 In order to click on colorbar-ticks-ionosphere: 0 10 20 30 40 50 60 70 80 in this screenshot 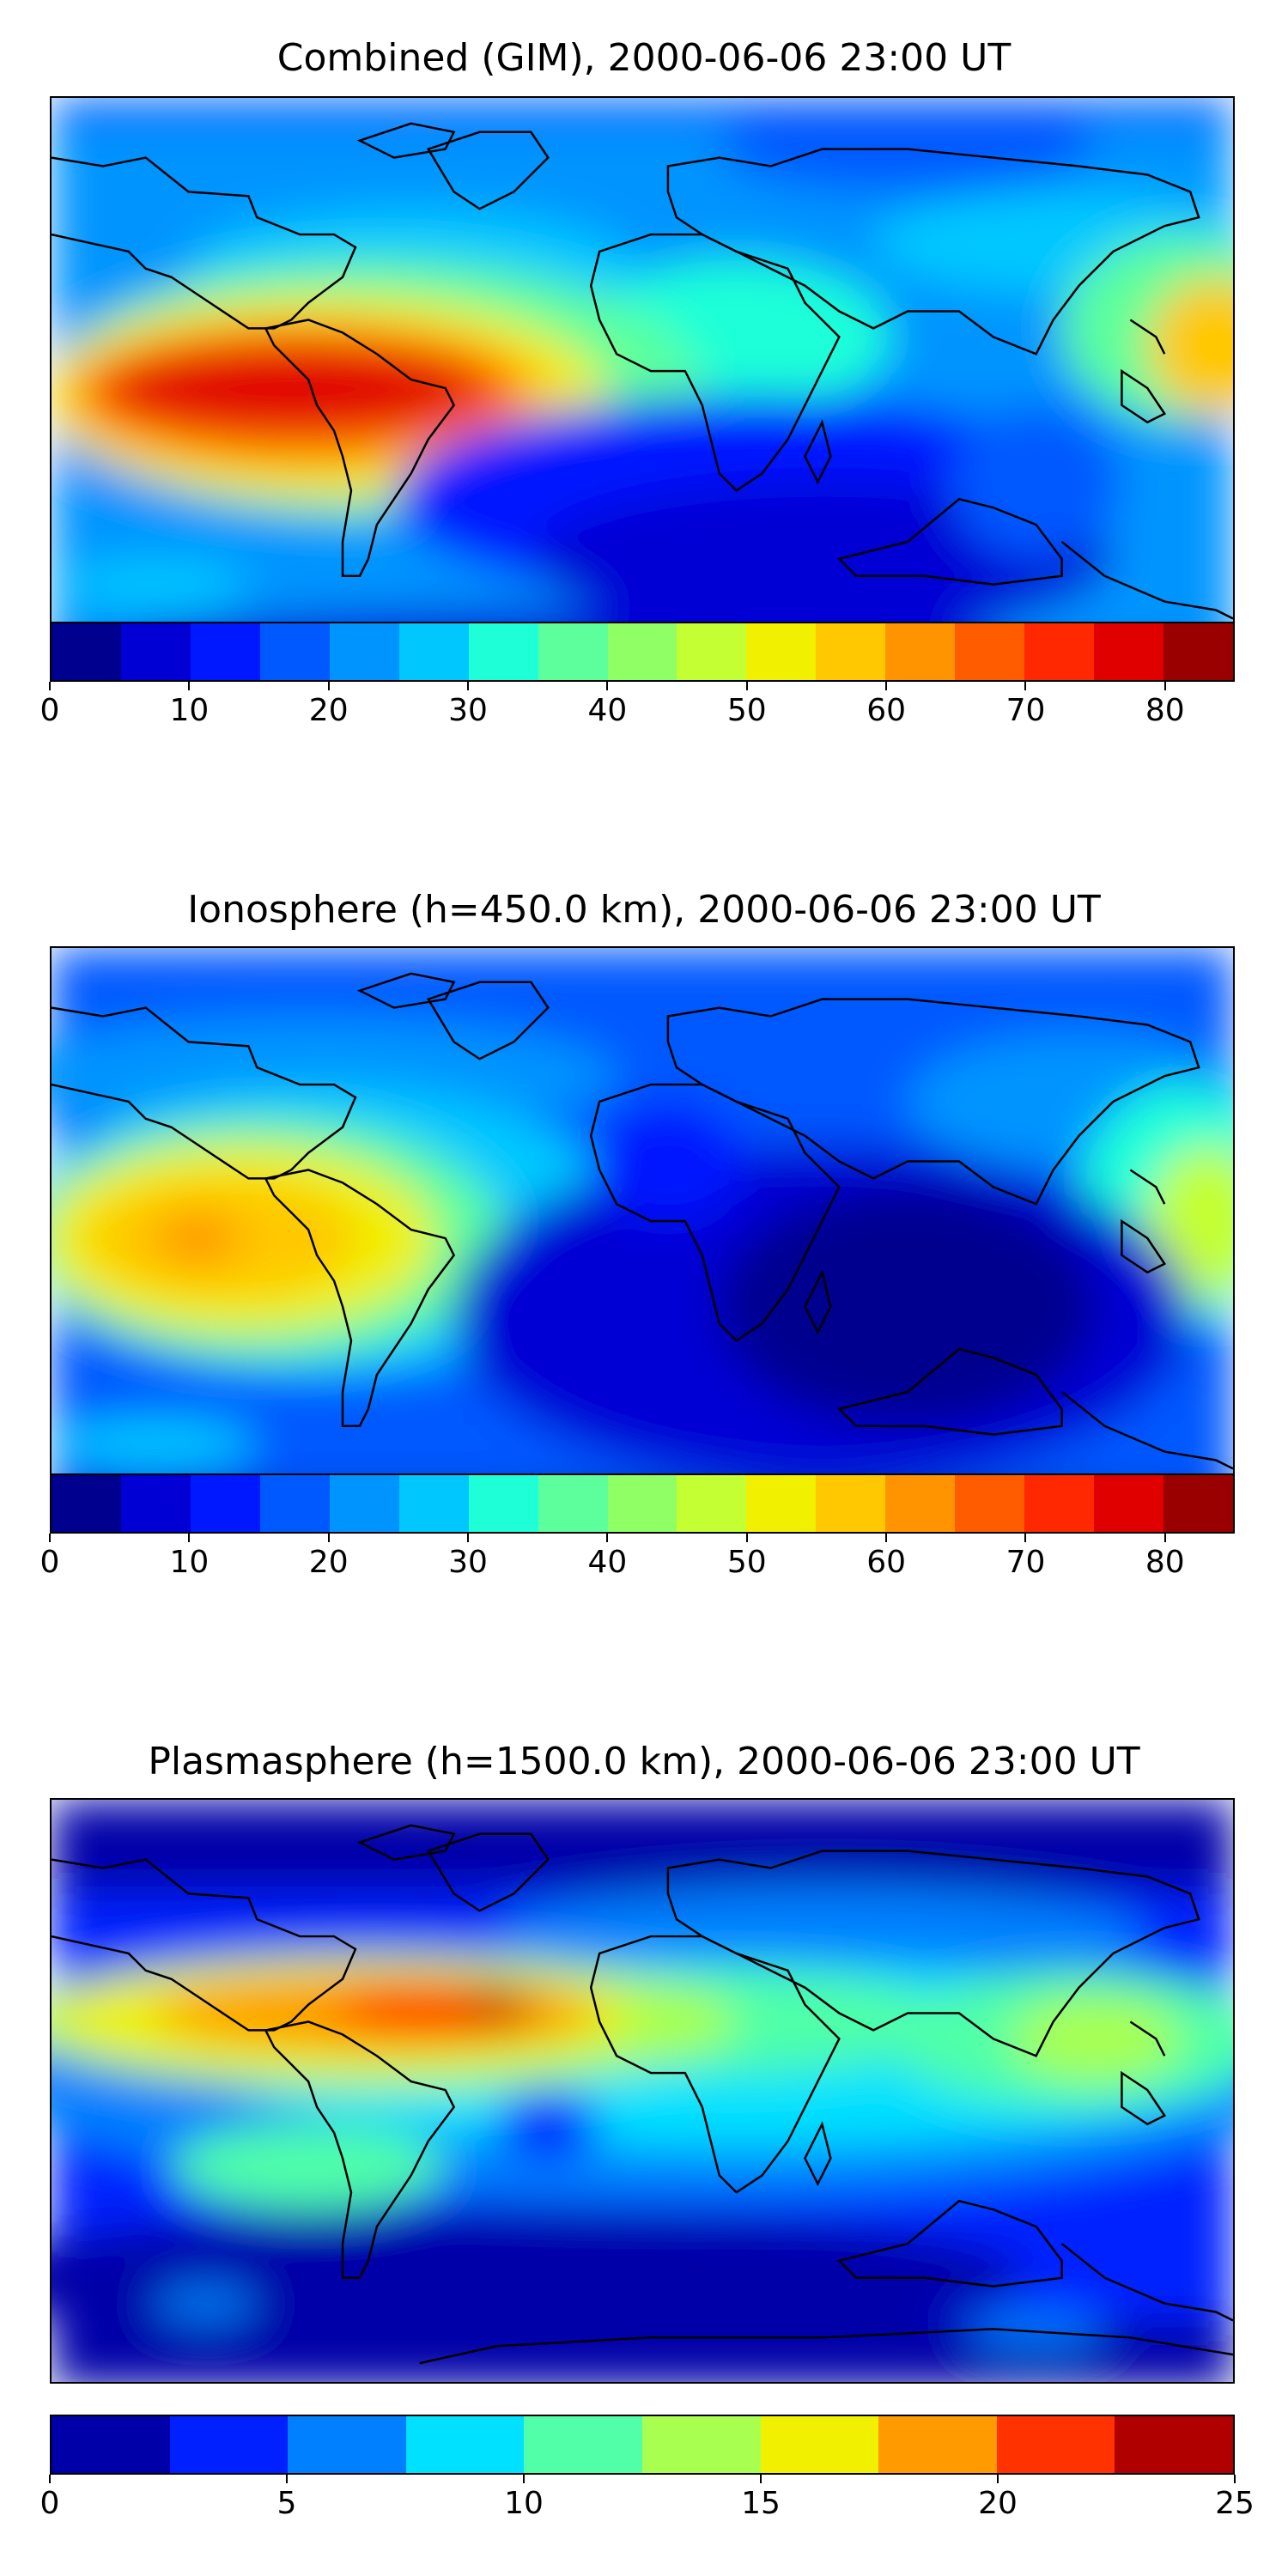, I will do `click(638, 1559)`.